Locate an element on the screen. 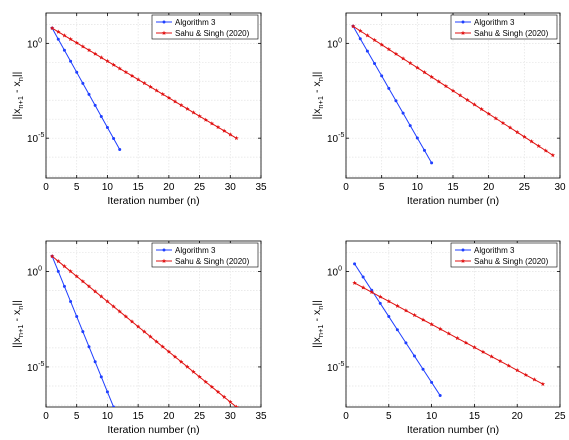 The width and height of the screenshot is (569, 440). y-tick-label: 10⁰ is located at coordinates (334, 43).